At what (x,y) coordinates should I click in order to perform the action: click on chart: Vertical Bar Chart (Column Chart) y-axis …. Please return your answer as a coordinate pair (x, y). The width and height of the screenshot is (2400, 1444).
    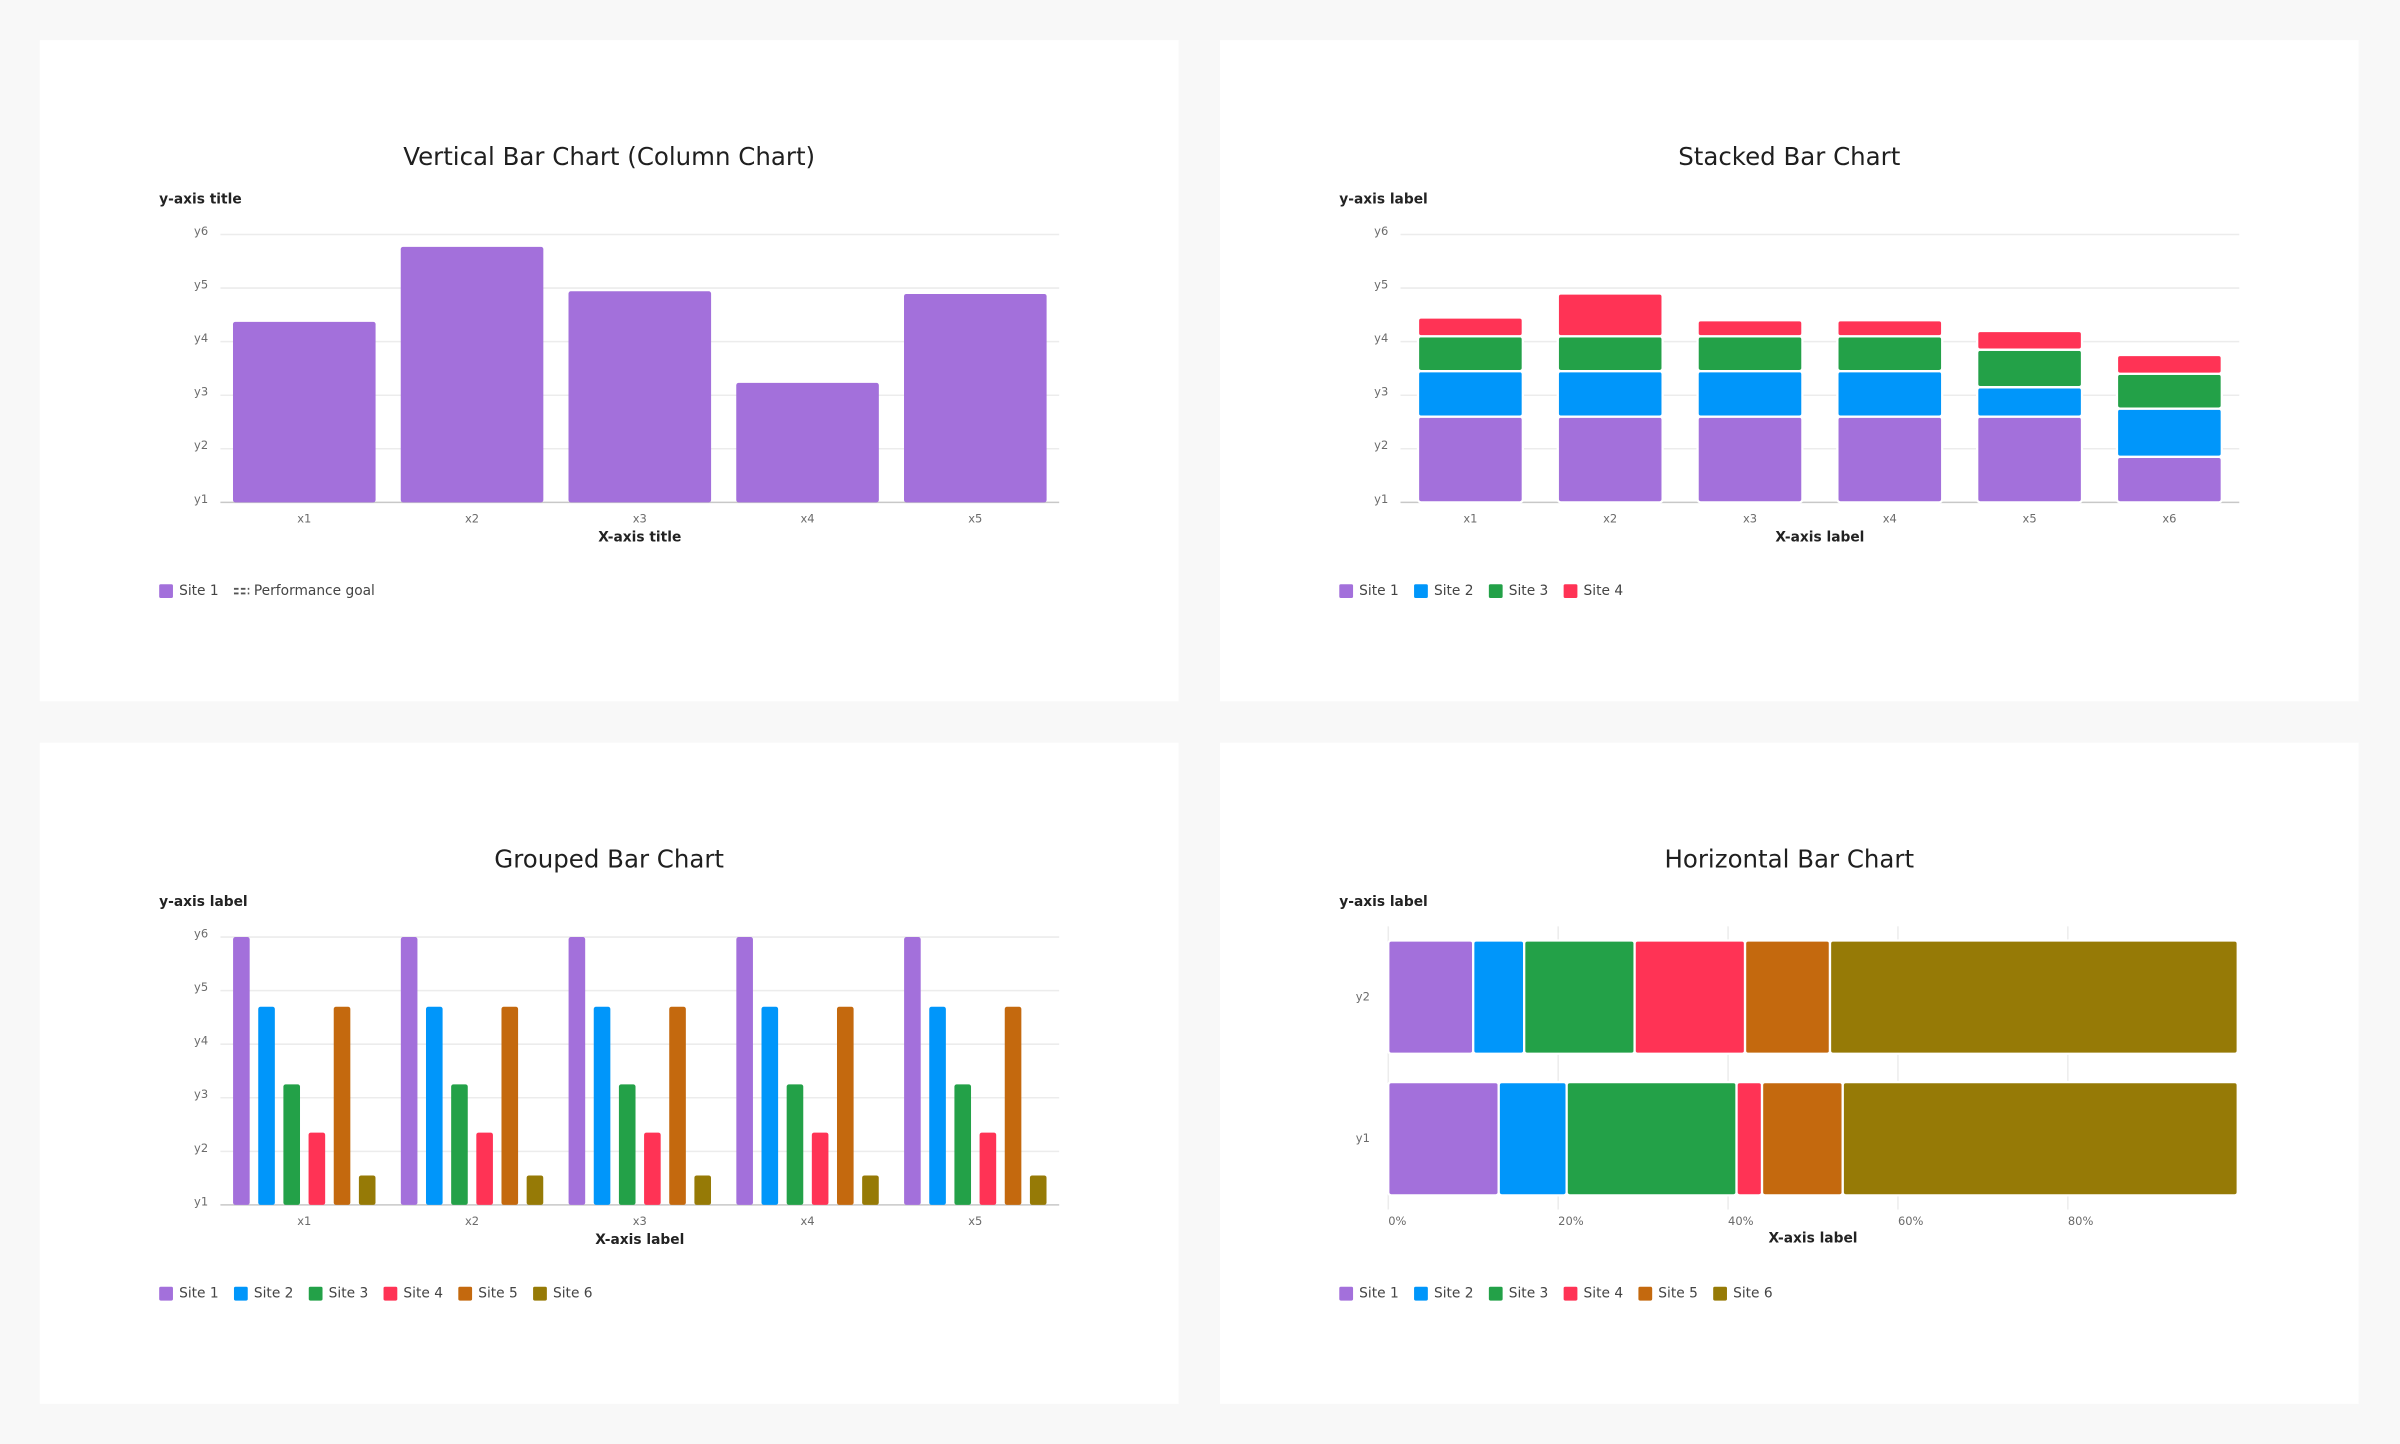
    Looking at the image, I should click on (609, 370).